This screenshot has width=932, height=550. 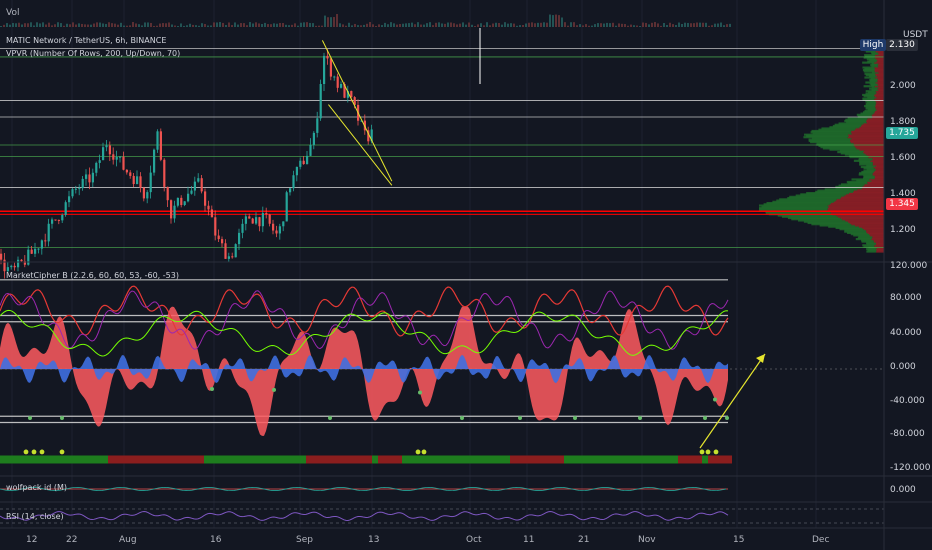 What do you see at coordinates (35, 516) in the screenshot?
I see `rsi-label: RSI (14, close)` at bounding box center [35, 516].